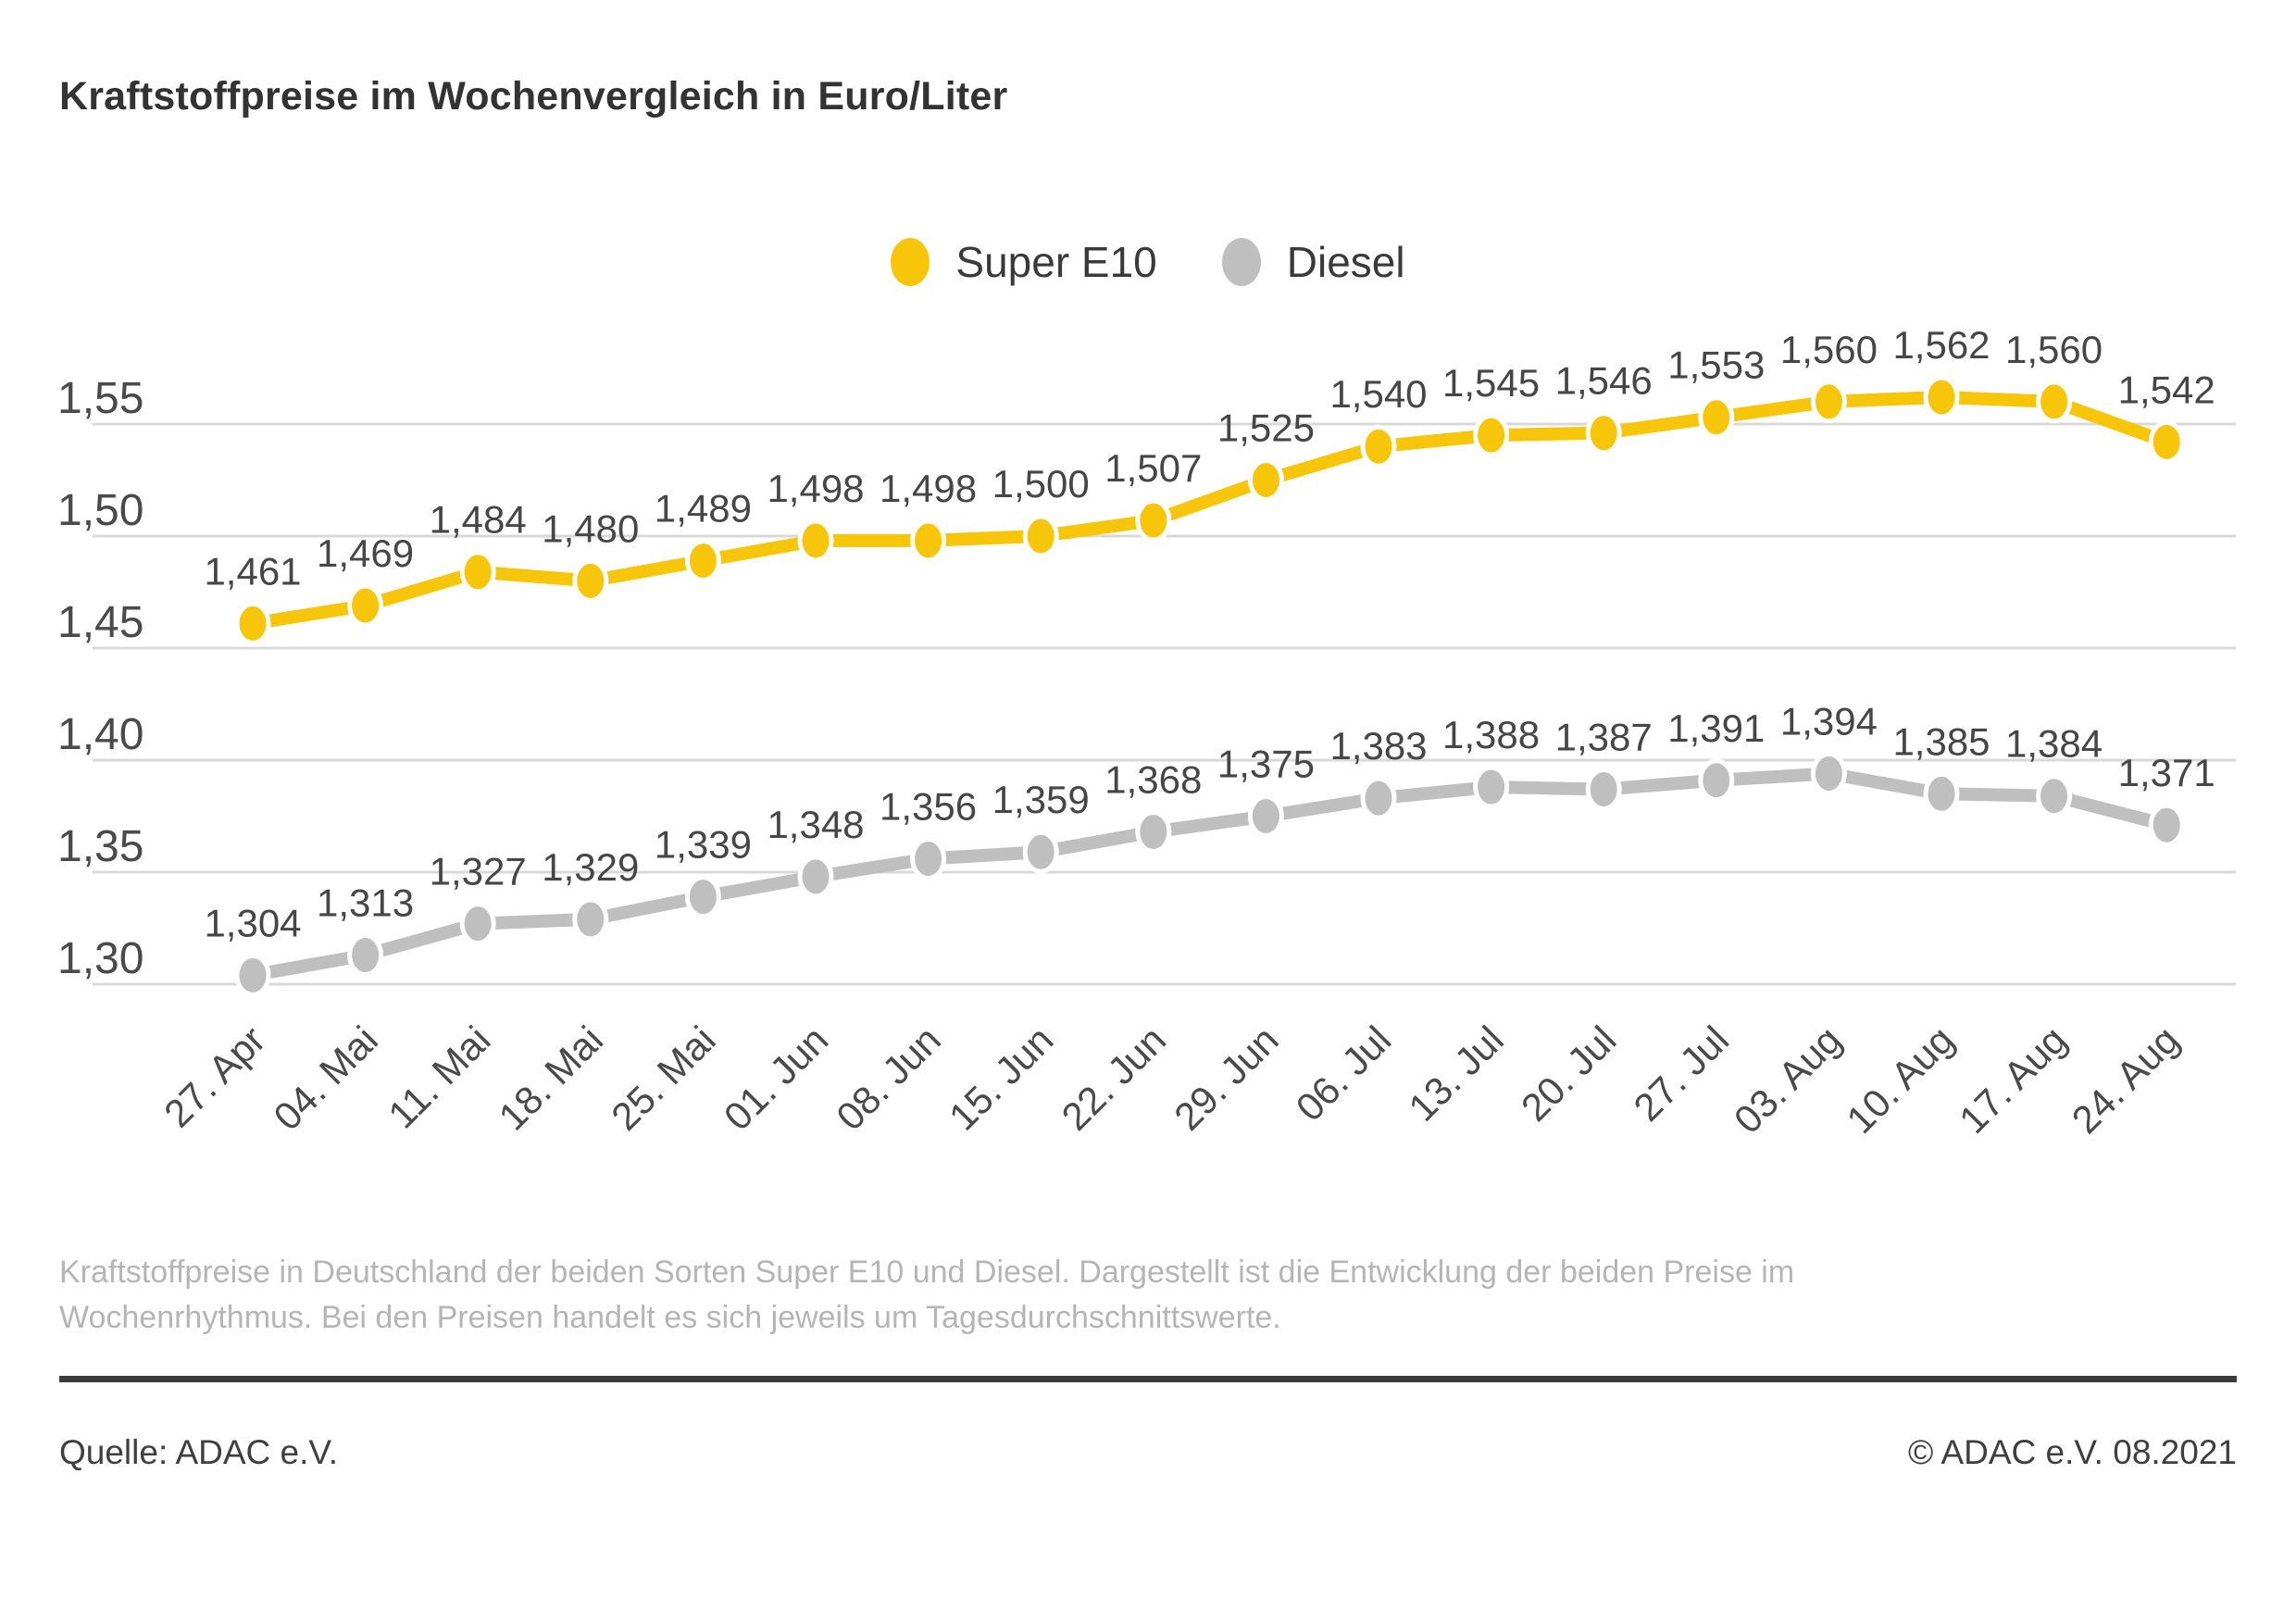  What do you see at coordinates (2072, 1452) in the screenshot?
I see `copyright-text: © ADAC e.V. 08.2021` at bounding box center [2072, 1452].